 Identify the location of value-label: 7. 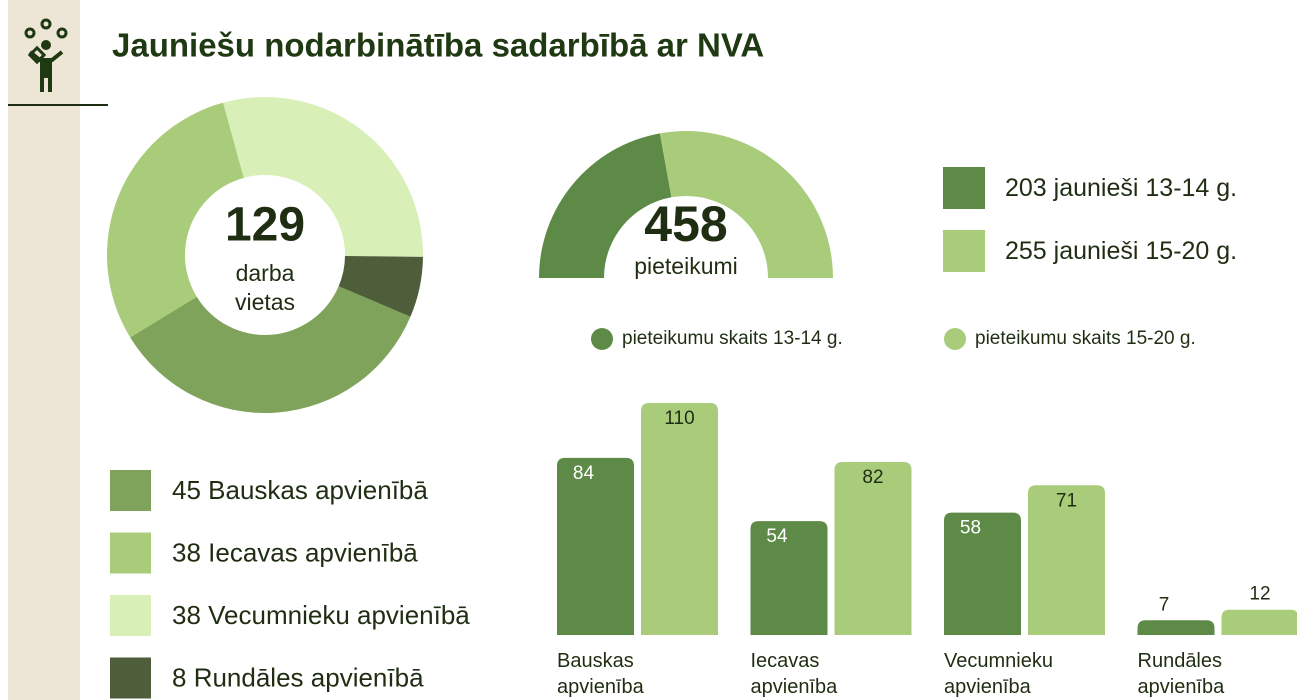
(1164, 604).